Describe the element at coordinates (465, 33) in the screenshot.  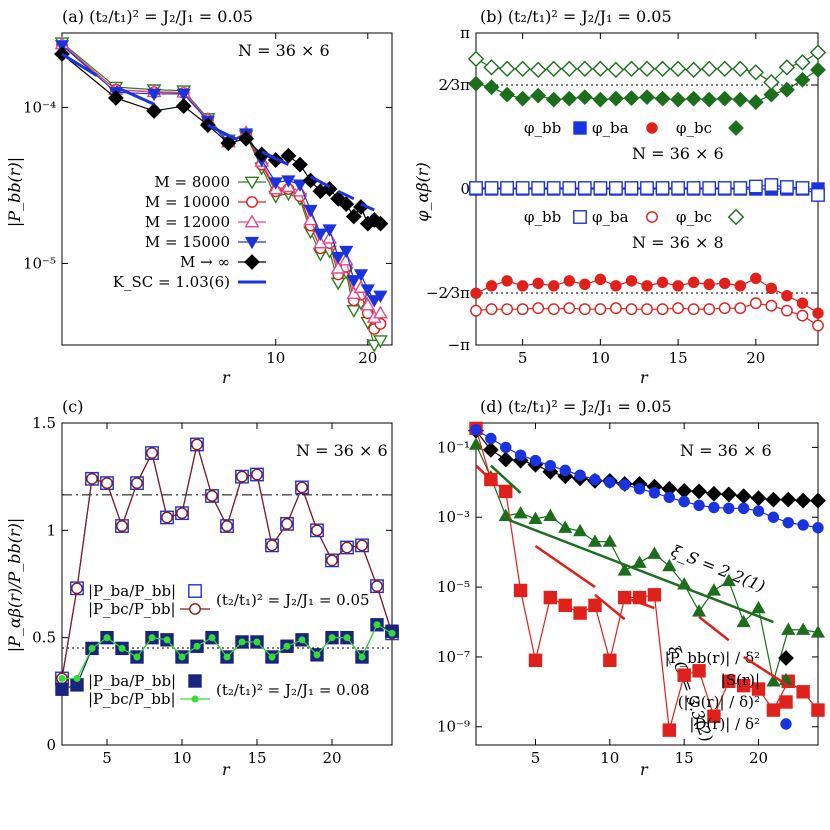
I see `y-tick-label: π` at that location.